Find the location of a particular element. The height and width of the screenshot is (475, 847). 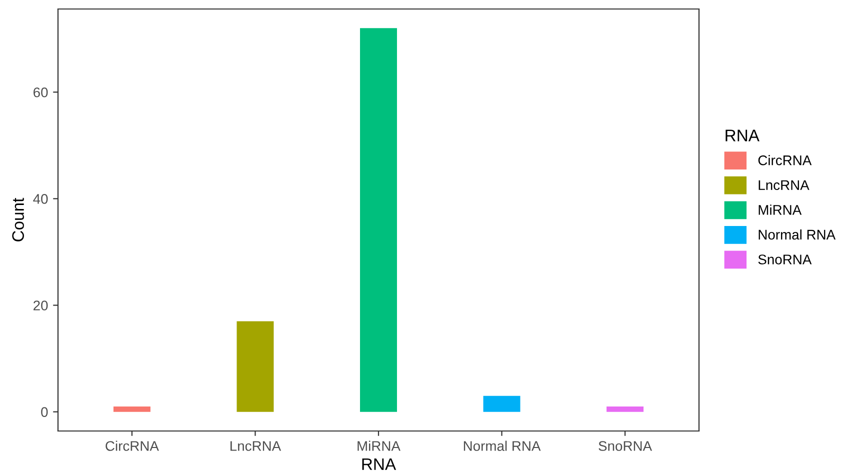

y-tick-label: 0 is located at coordinates (44, 412).